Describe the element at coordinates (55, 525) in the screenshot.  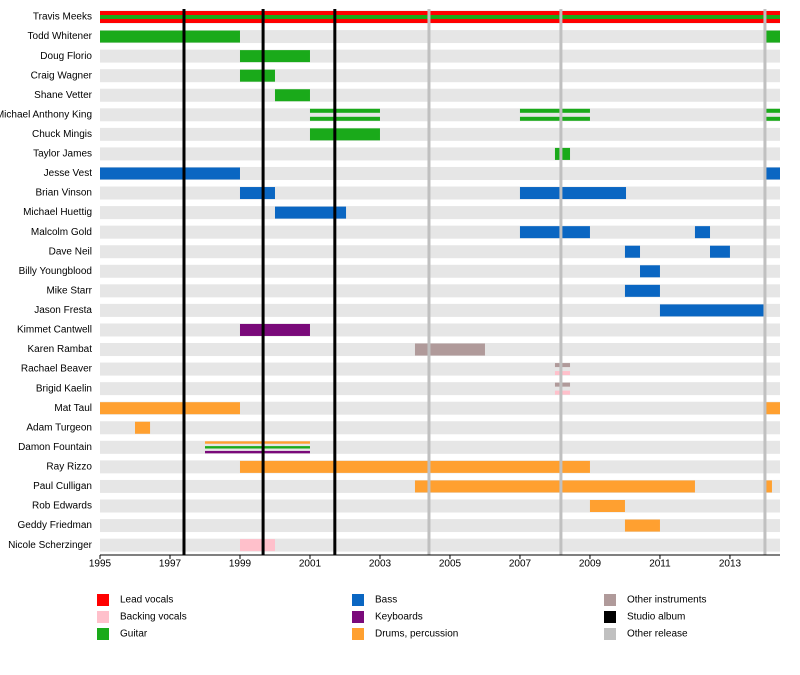
I see `member-name: Geddy Friedman` at that location.